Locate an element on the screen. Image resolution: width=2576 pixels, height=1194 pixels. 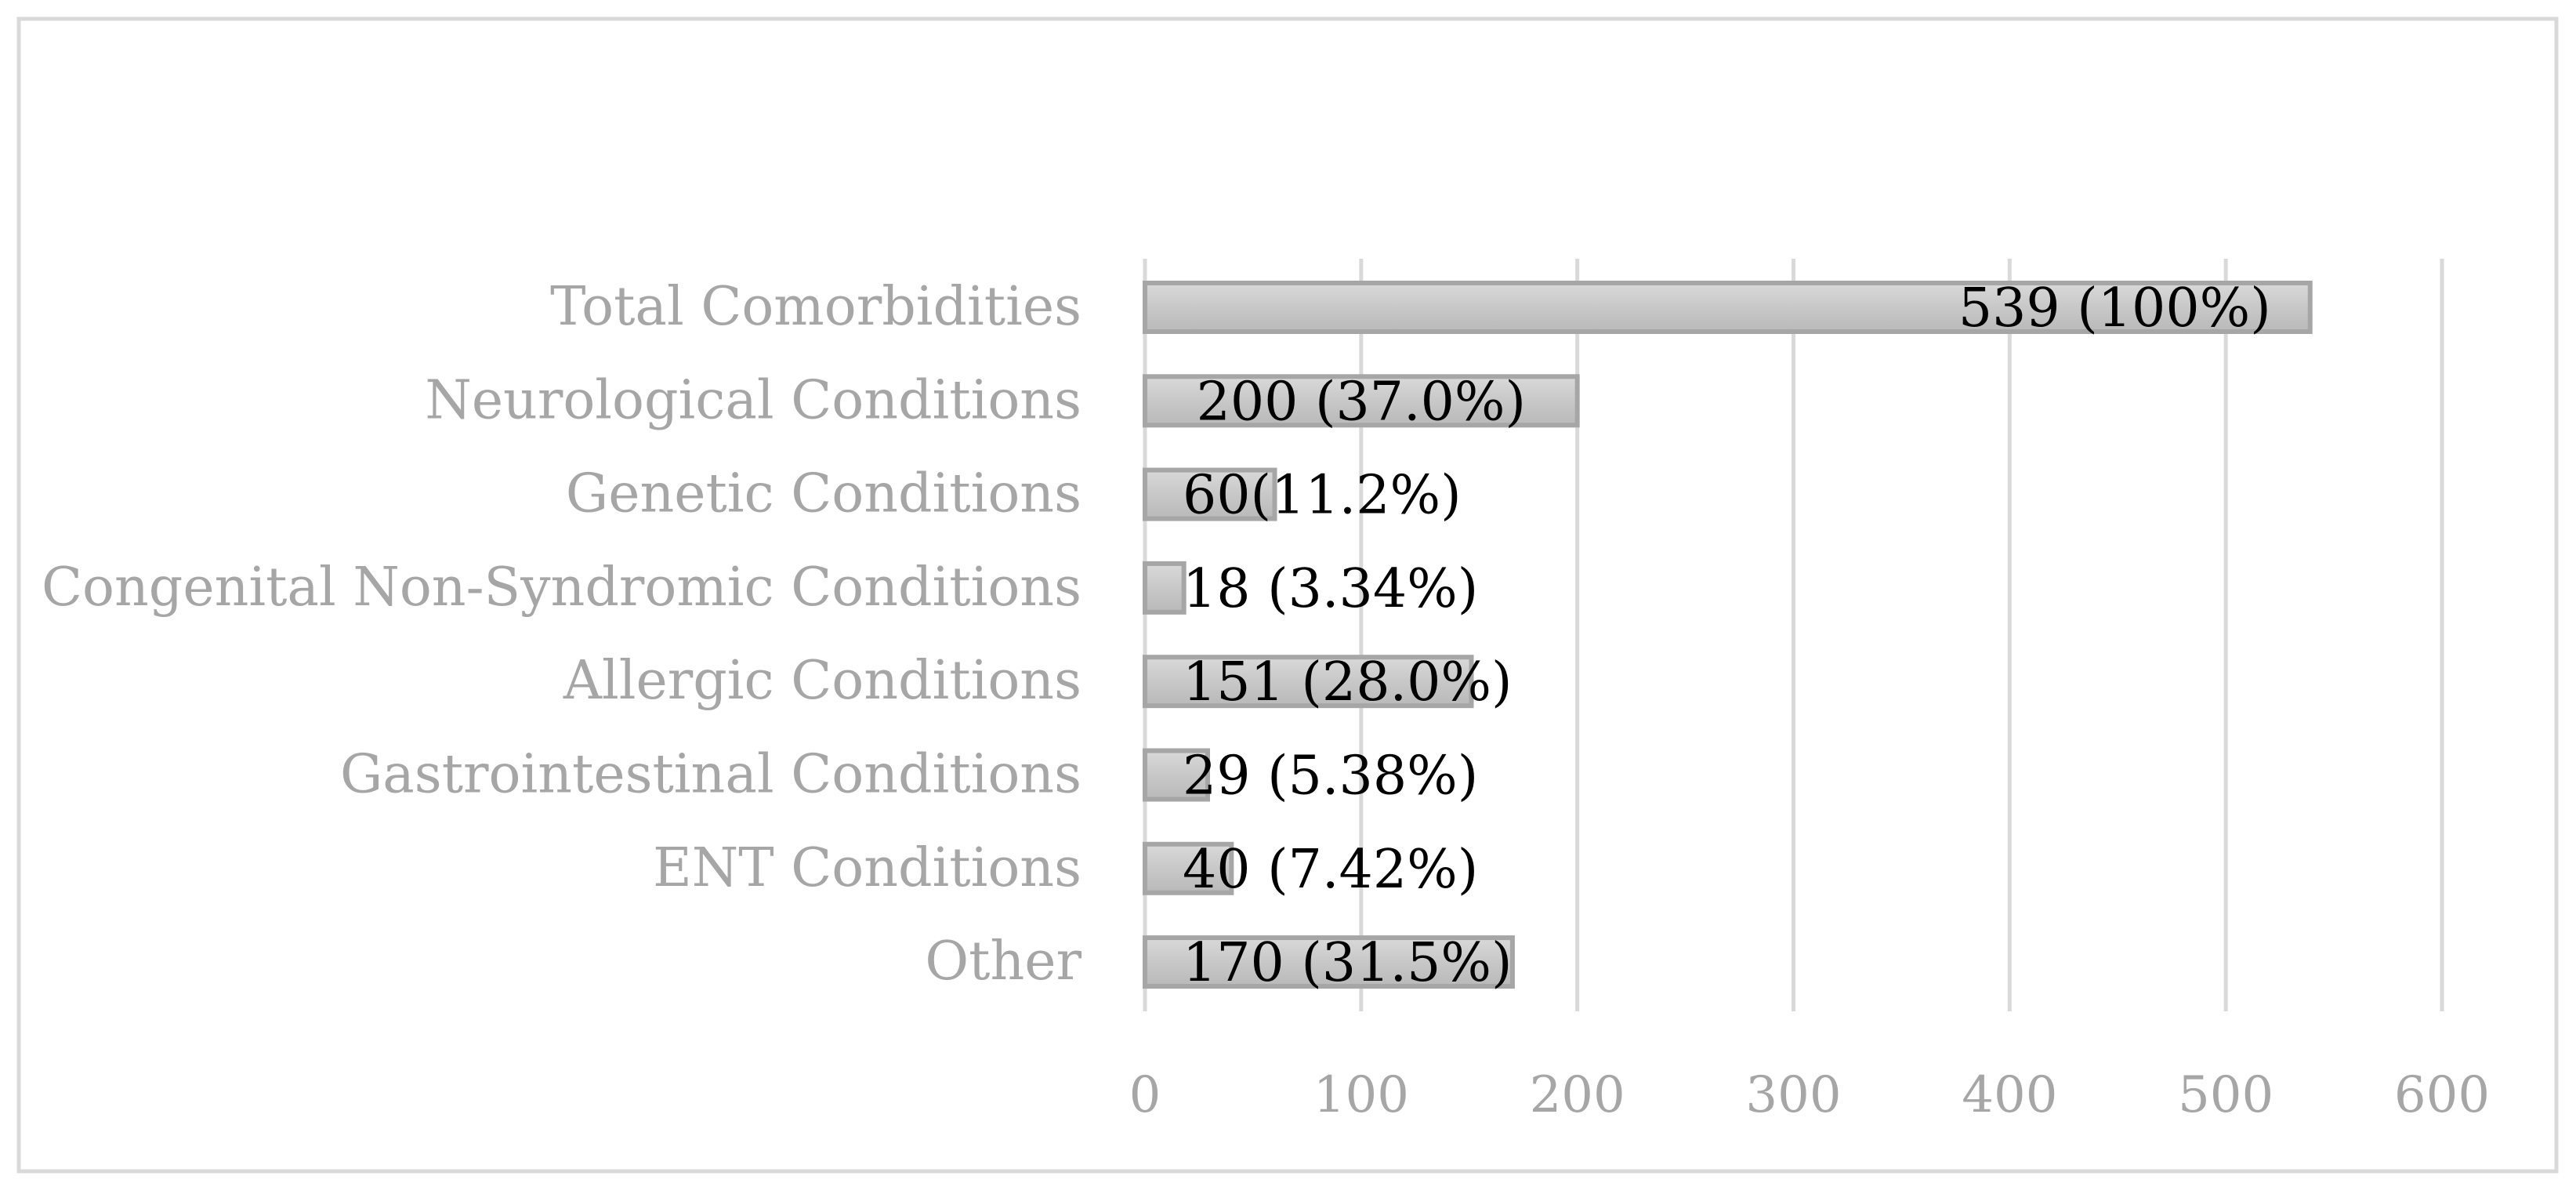
data-label: 200 (37.0%) is located at coordinates (1361, 402).